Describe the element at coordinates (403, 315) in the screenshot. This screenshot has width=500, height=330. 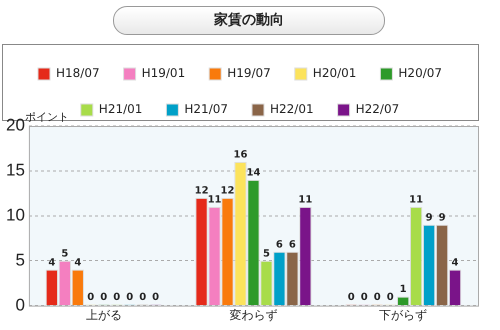
I see `x-tick-label: 下がらず` at that location.